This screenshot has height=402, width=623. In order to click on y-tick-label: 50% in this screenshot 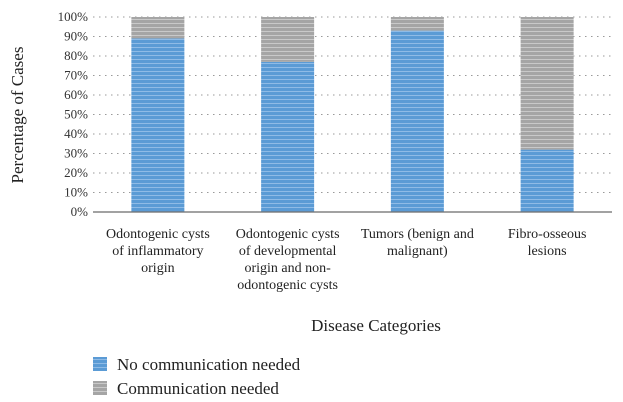, I will do `click(76, 114)`.